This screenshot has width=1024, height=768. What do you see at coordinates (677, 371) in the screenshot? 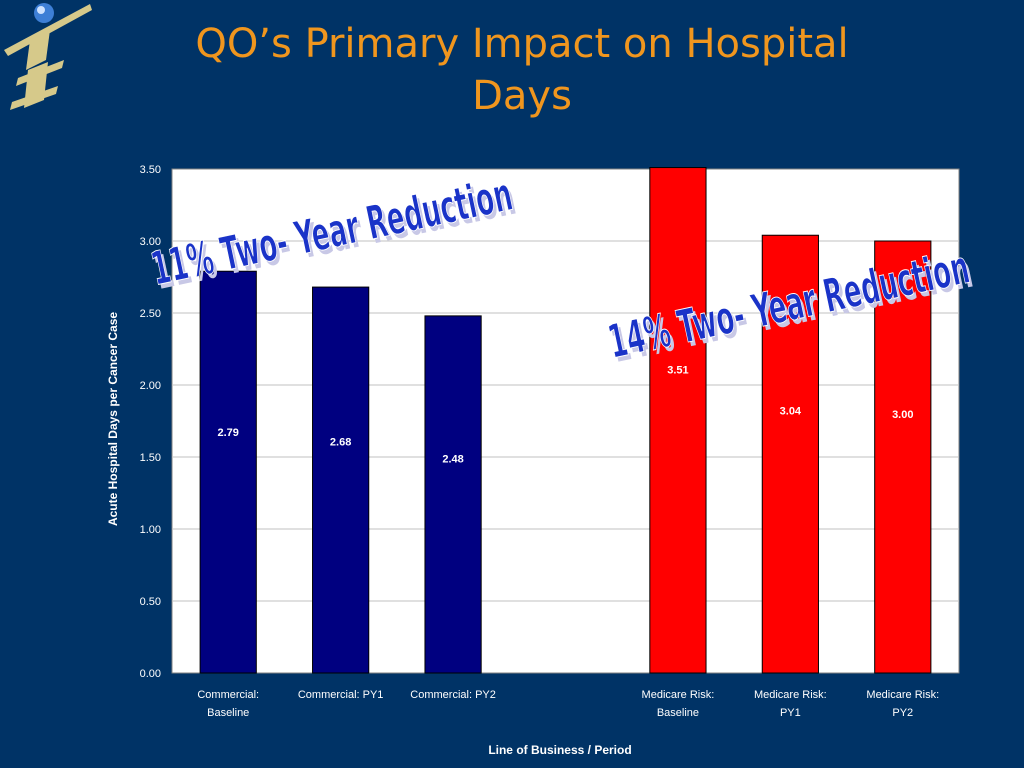
I see `data-label: 3.51` at bounding box center [677, 371].